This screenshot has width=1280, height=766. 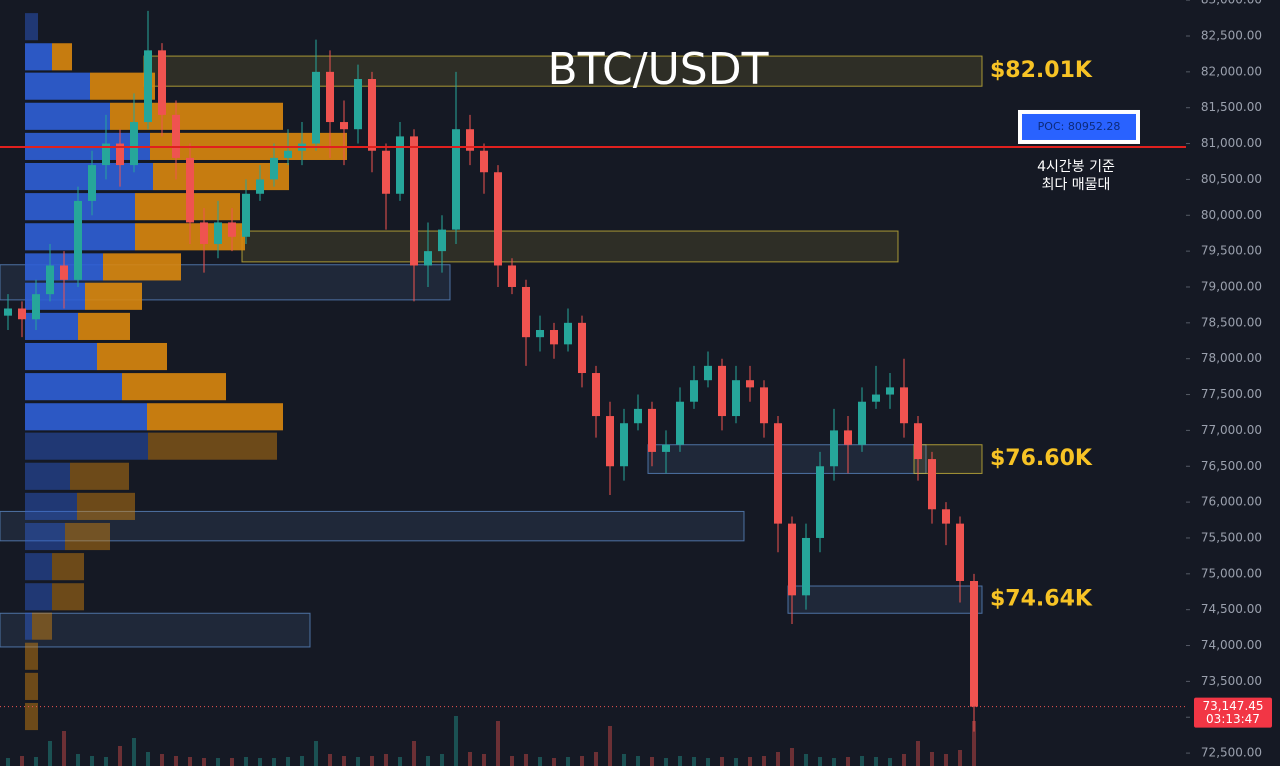 I want to click on current-price-box, so click(x=1233, y=712).